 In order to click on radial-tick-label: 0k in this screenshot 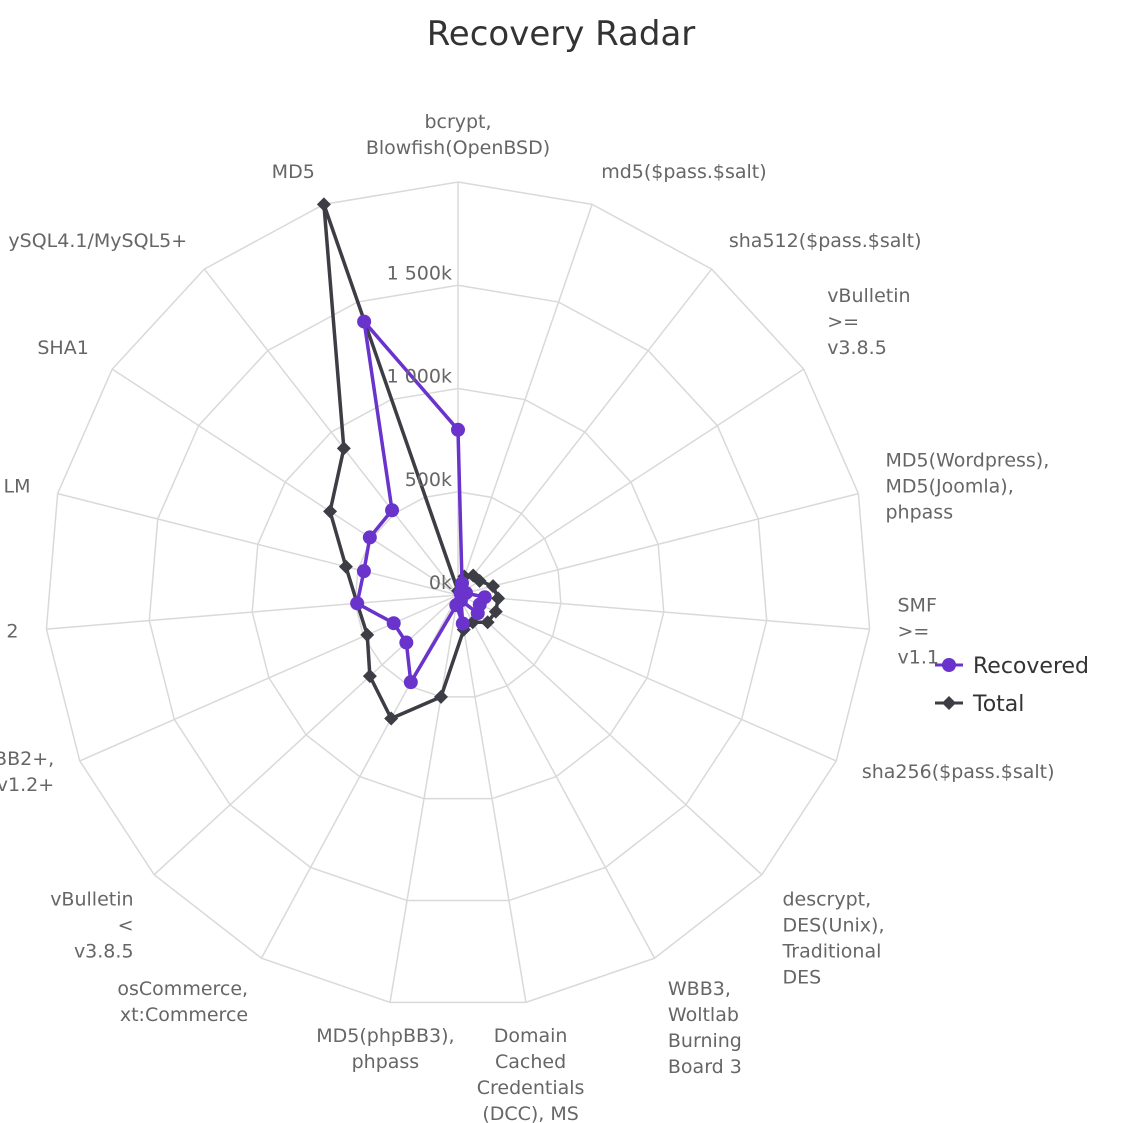, I will do `click(440, 583)`.